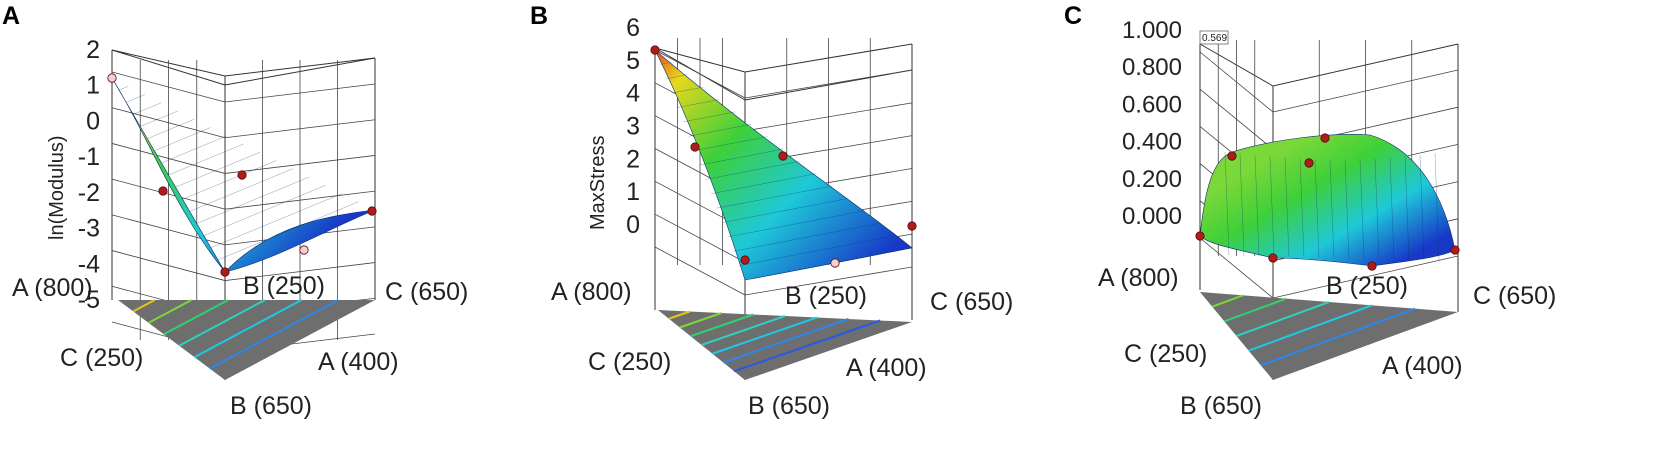 Image resolution: width=1664 pixels, height=452 pixels. I want to click on z-tick-label: 1.000, so click(1152, 30).